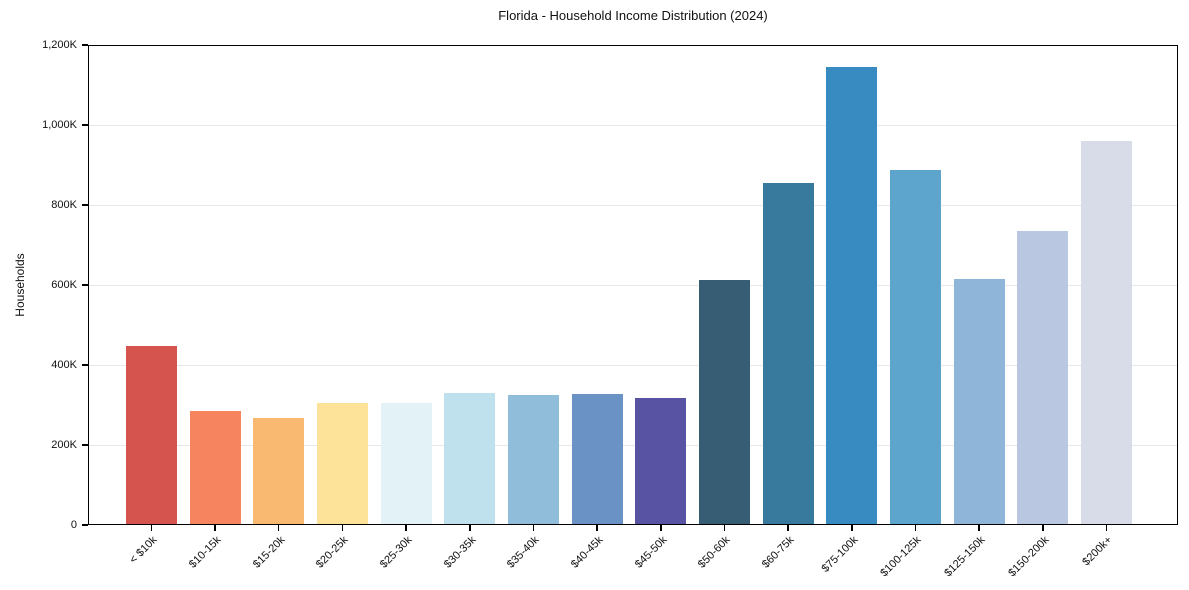  Describe the element at coordinates (396, 552) in the screenshot. I see `x-tick-label: $25-30k` at that location.